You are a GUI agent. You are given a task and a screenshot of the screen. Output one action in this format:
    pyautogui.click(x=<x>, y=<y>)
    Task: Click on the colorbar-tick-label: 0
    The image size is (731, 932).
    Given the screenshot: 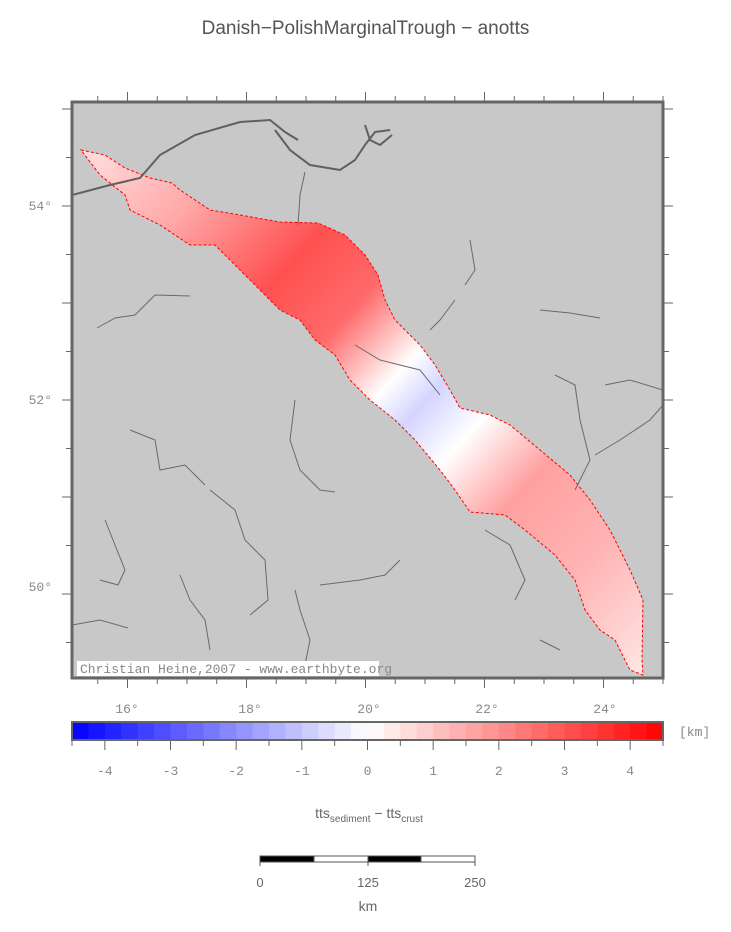 What is the action you would take?
    pyautogui.click(x=368, y=771)
    